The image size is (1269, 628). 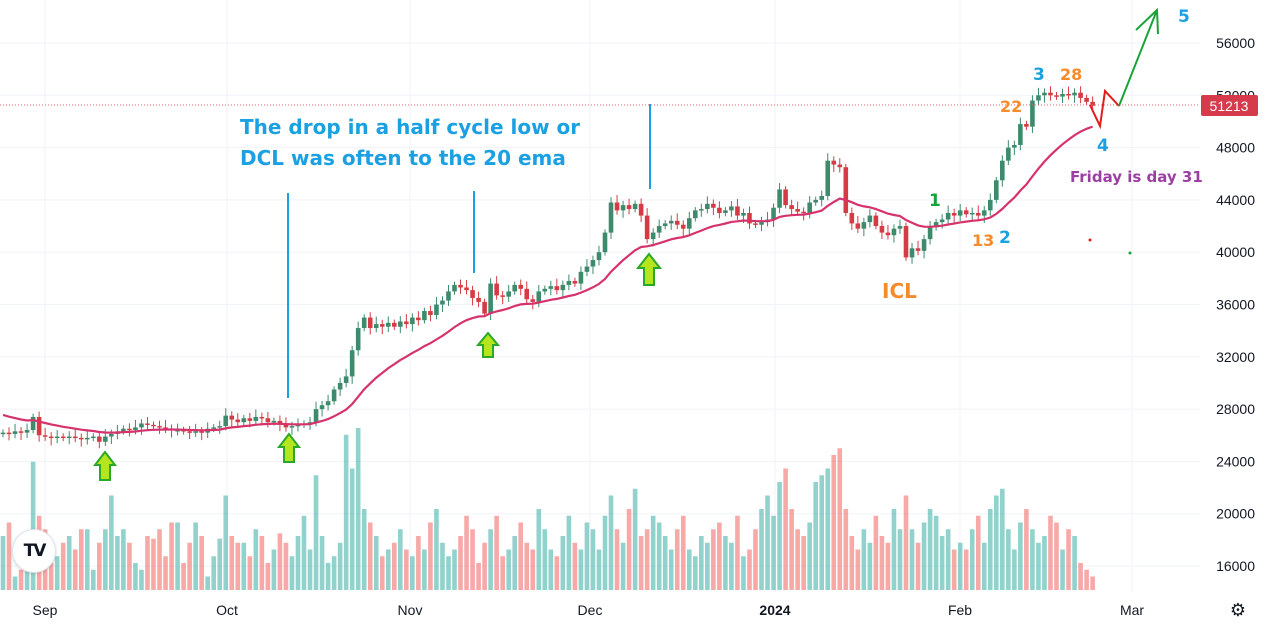 I want to click on annotation-headline-2: DCL was often to the 20 ema, so click(x=403, y=158).